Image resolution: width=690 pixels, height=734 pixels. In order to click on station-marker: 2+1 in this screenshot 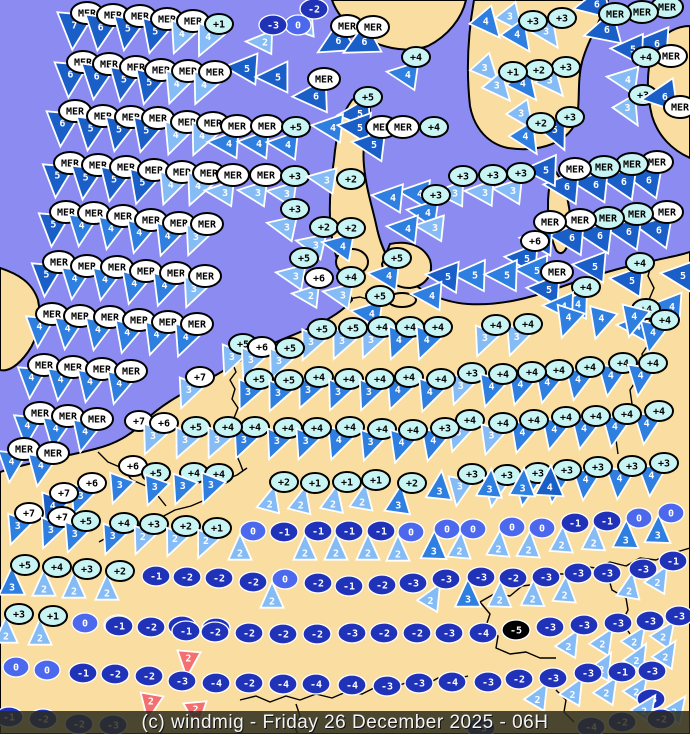, I will do `click(214, 539)`.